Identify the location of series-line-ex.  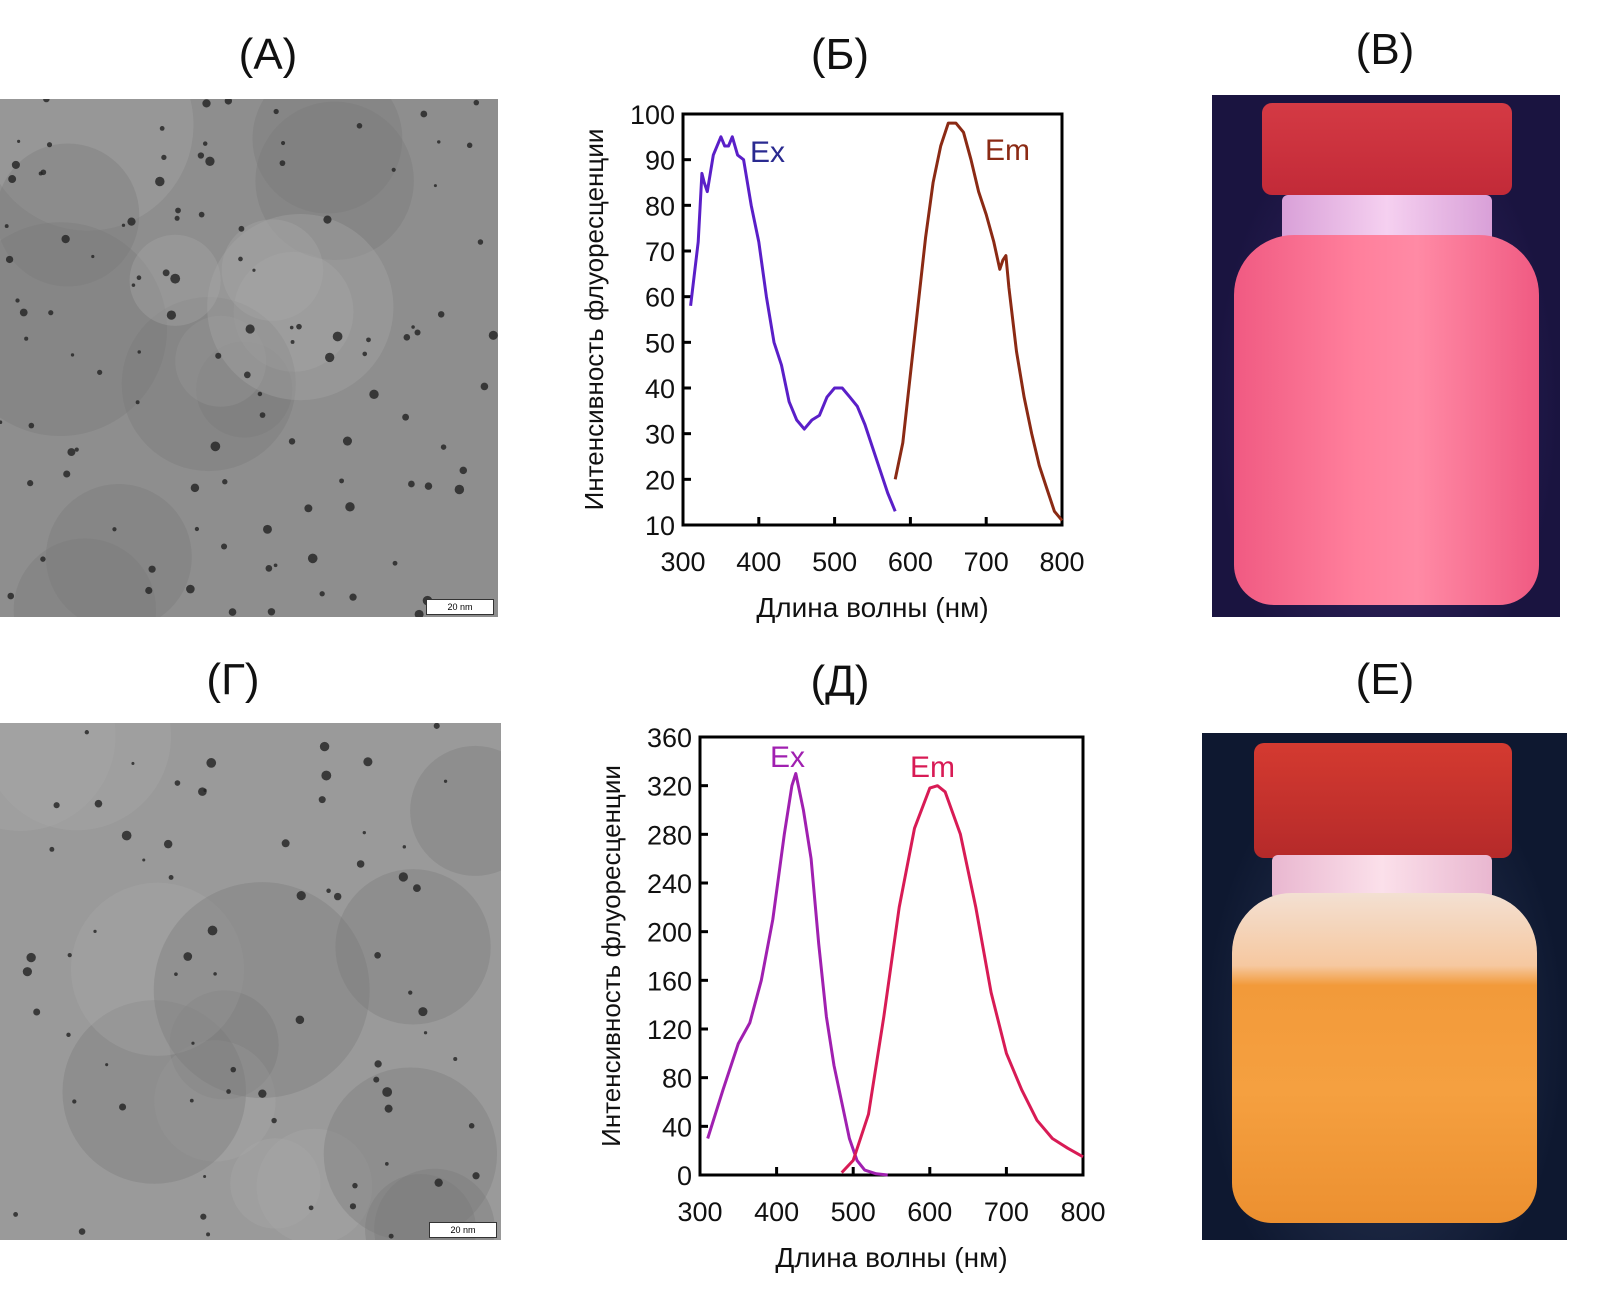
(793, 323).